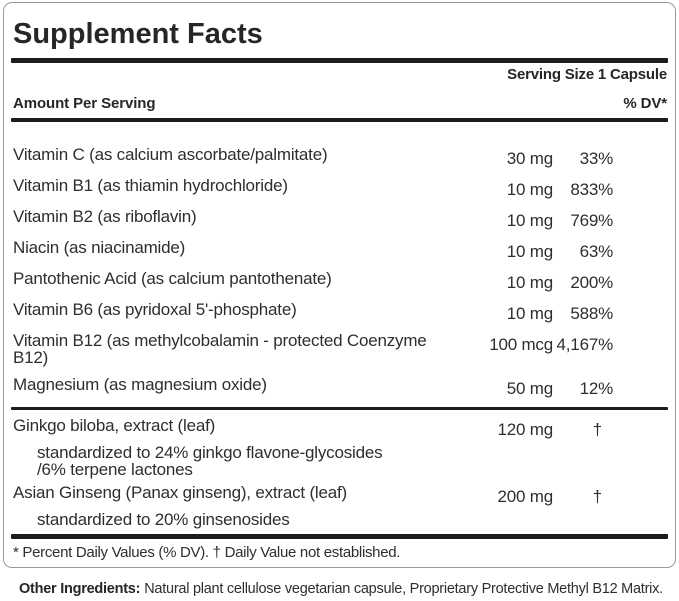 The height and width of the screenshot is (601, 679). Describe the element at coordinates (591, 220) in the screenshot. I see `ingredient-dv: 769%` at that location.